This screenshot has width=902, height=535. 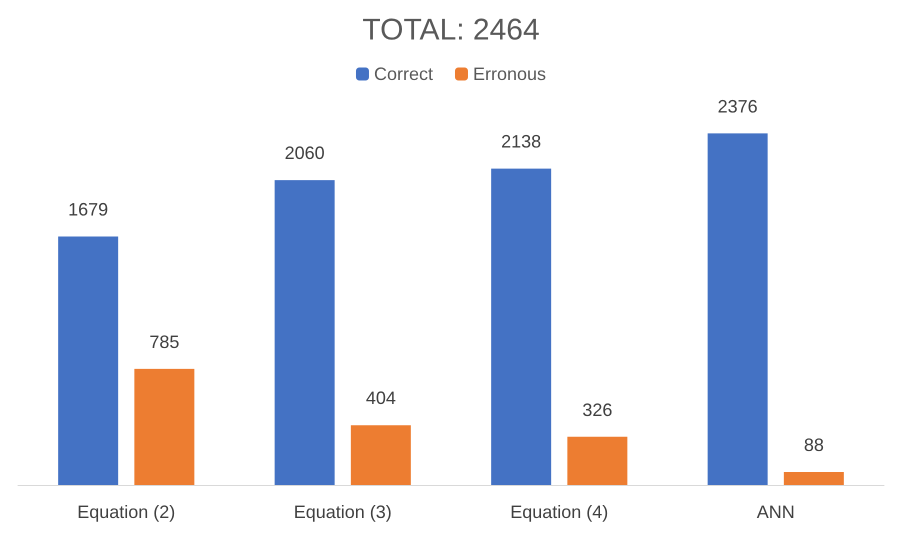 What do you see at coordinates (597, 410) in the screenshot?
I see `data-label: 326` at bounding box center [597, 410].